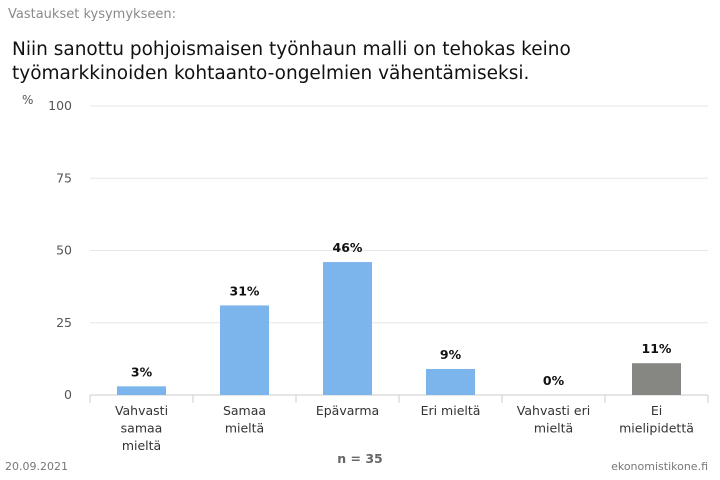 The height and width of the screenshot is (480, 720). Describe the element at coordinates (347, 410) in the screenshot. I see `x-tick-label: Epävarma` at that location.